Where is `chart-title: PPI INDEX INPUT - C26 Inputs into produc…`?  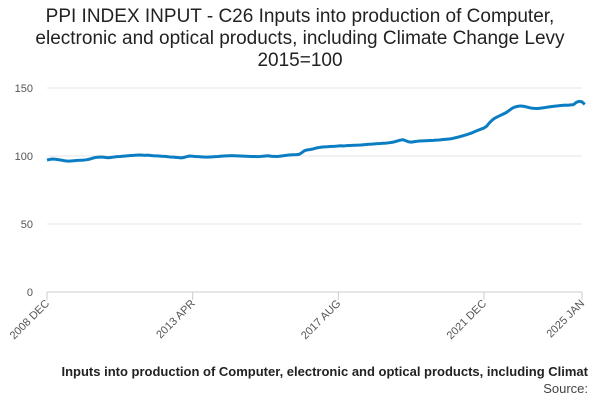
chart-title: PPI INDEX INPUT - C26 Inputs into produc… is located at coordinates (300, 38).